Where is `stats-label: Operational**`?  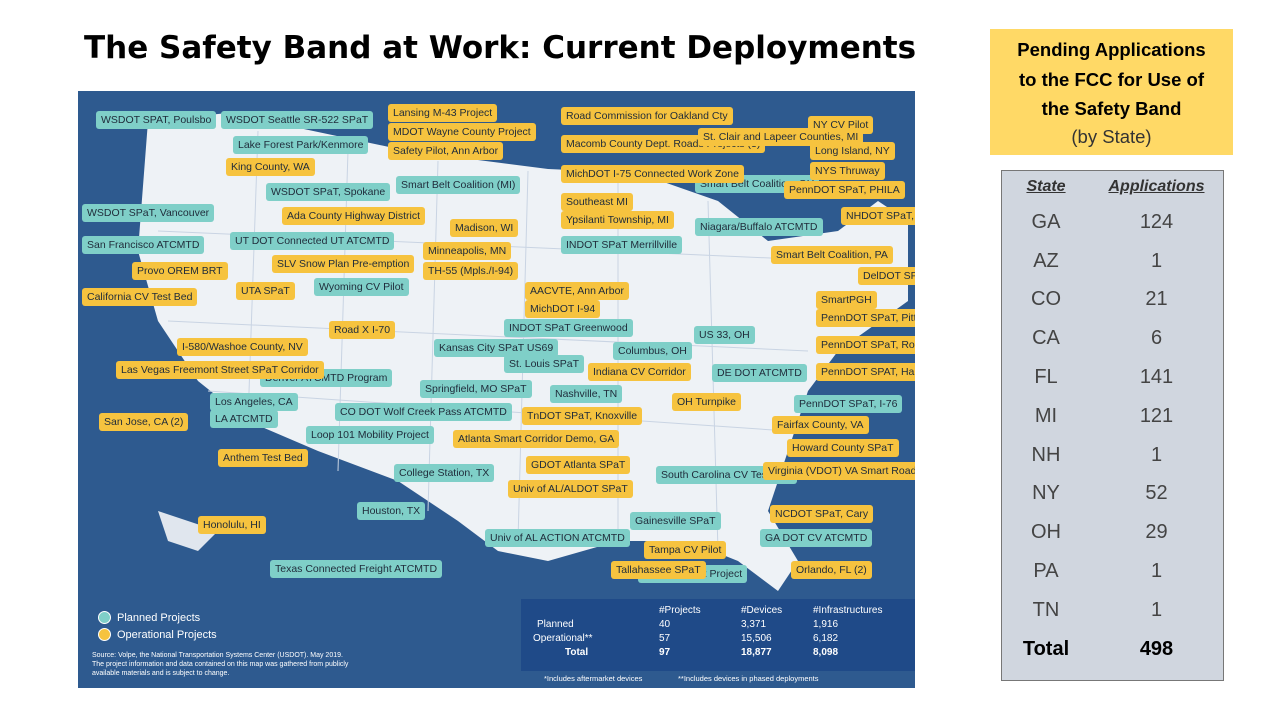 stats-label: Operational** is located at coordinates (563, 638).